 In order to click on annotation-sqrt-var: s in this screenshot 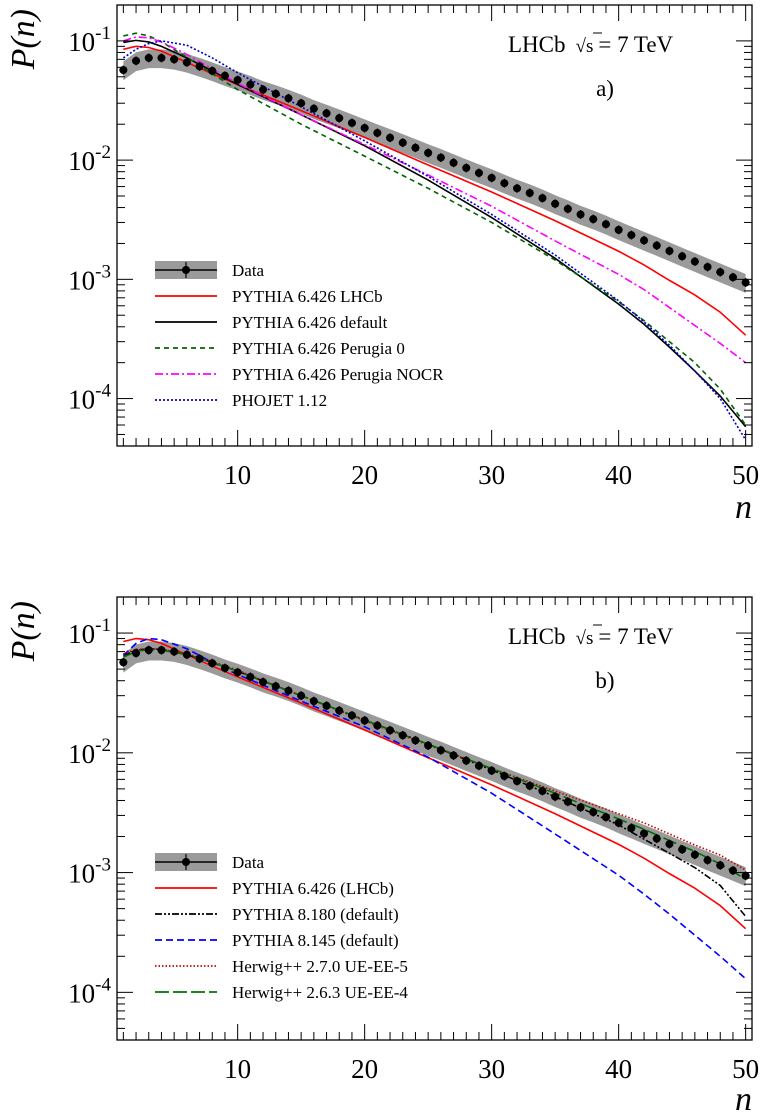, I will do `click(589, 46)`.